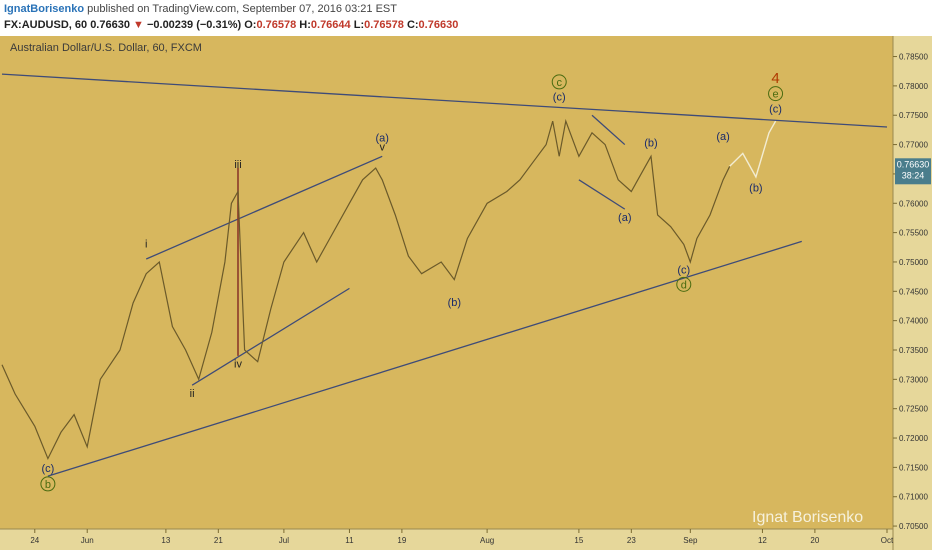 The height and width of the screenshot is (550, 932). I want to click on y-tick-label: 0.75000, so click(913, 262).